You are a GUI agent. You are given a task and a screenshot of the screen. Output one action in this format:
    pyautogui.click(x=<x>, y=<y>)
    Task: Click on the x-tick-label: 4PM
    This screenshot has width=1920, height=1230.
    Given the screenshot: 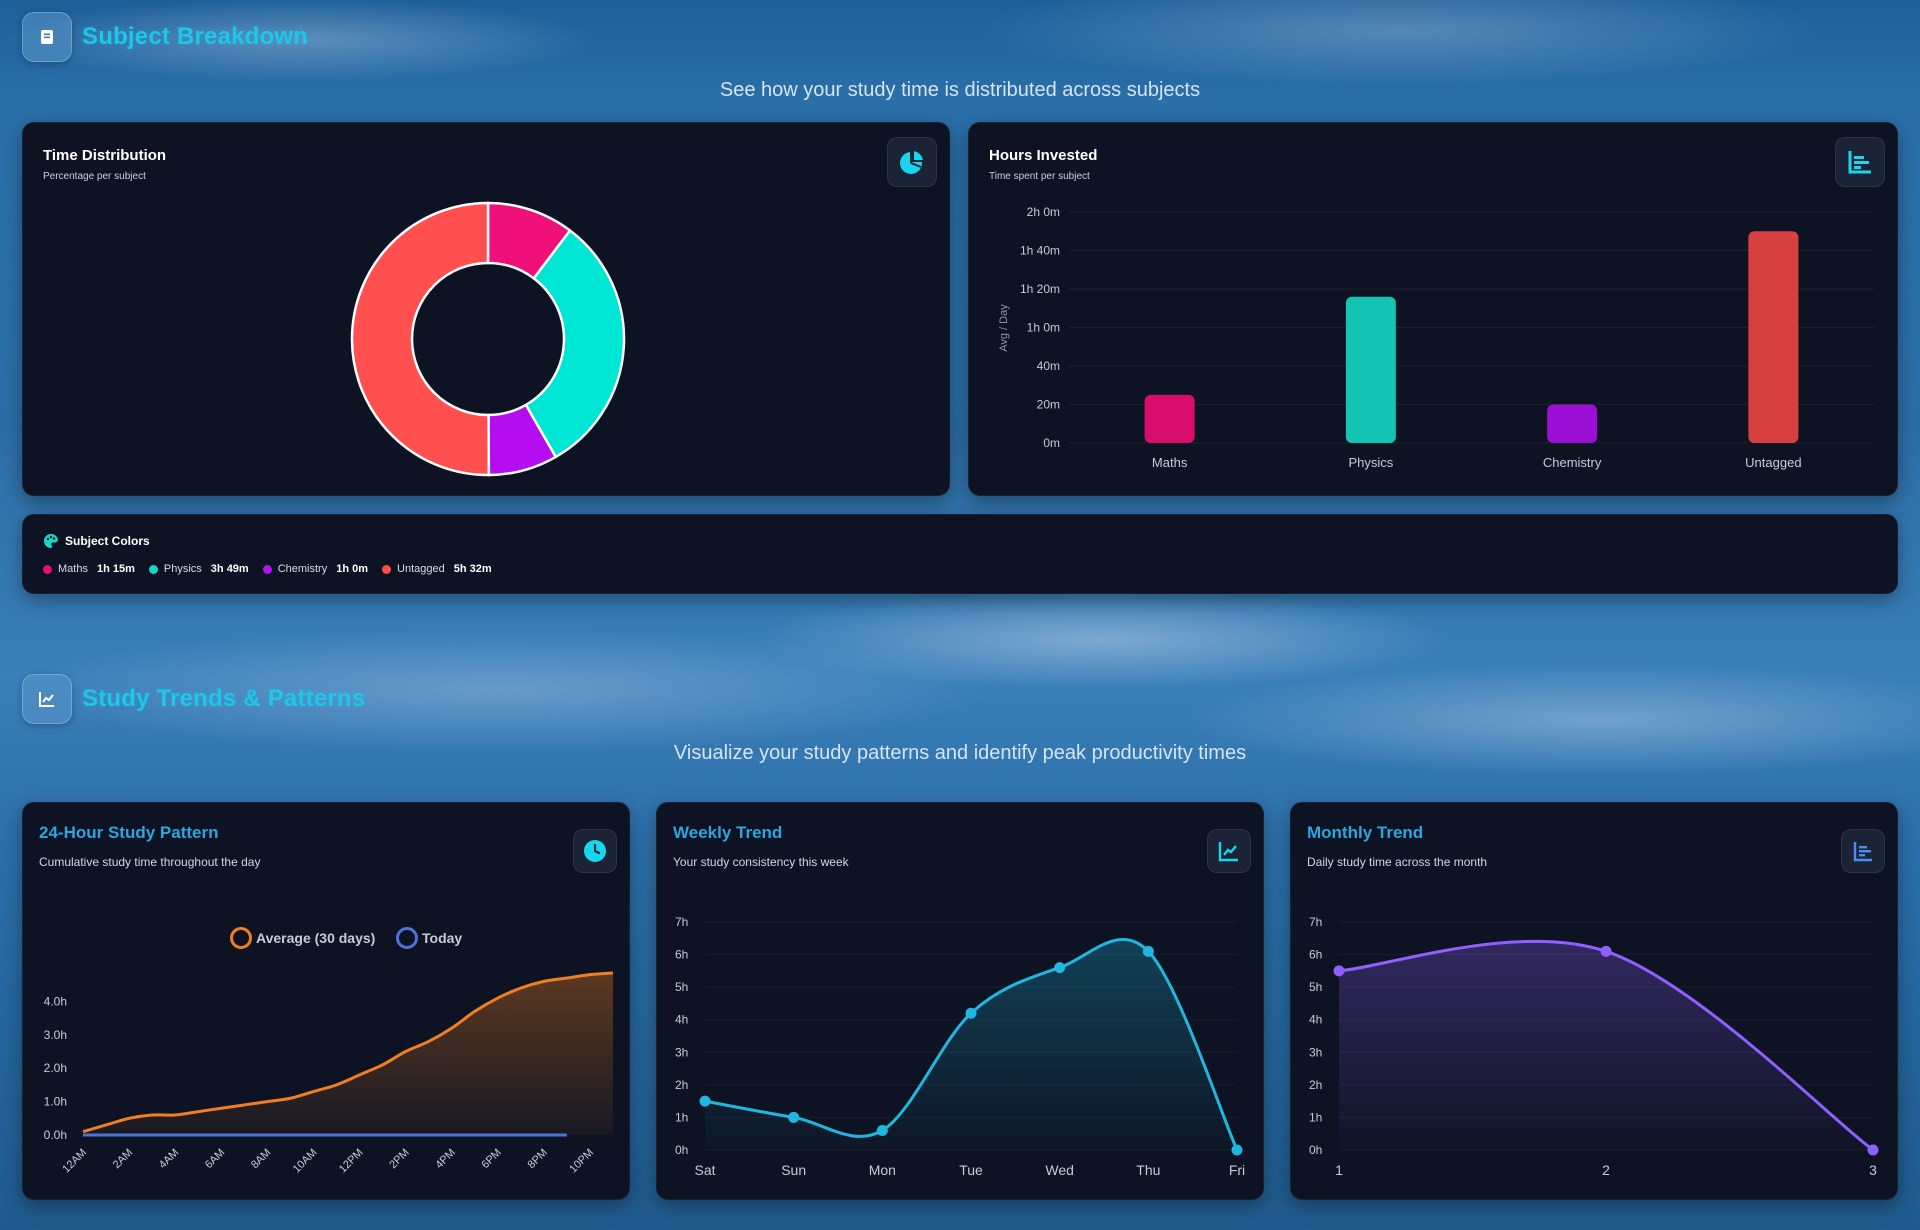 What is the action you would take?
    pyautogui.click(x=445, y=1159)
    